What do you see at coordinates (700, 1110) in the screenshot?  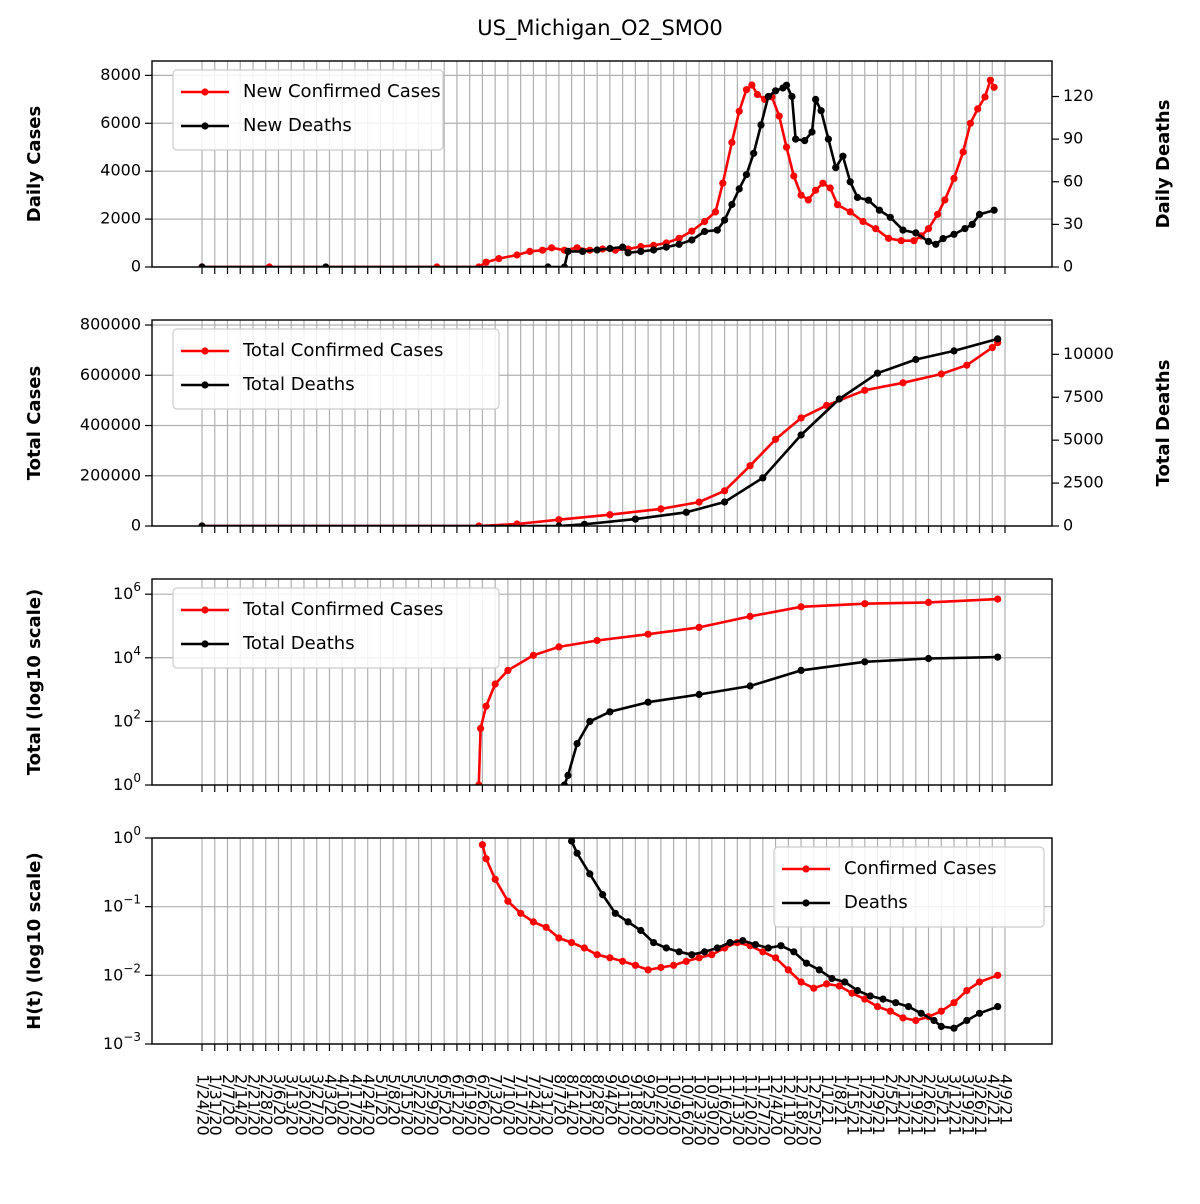 I see `x-tick-label: 10/23/20` at bounding box center [700, 1110].